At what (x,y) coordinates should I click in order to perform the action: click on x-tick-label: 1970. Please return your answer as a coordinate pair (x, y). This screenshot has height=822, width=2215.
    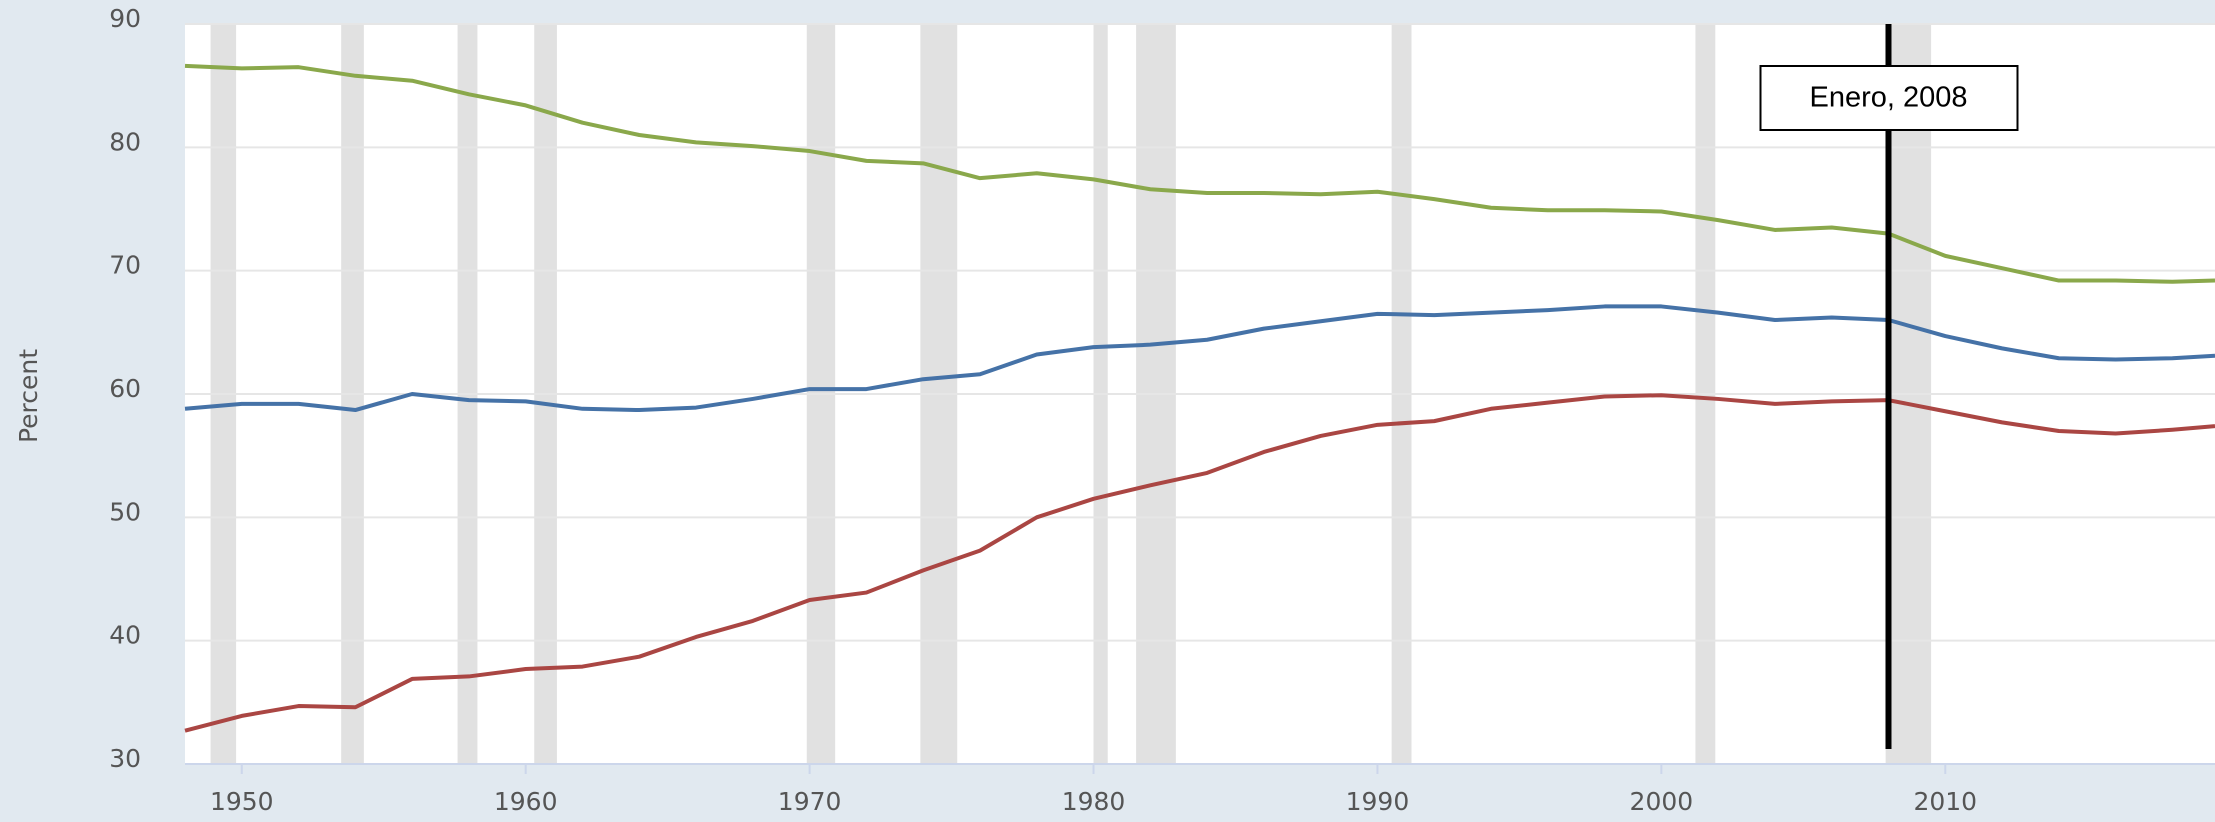
    Looking at the image, I should click on (810, 801).